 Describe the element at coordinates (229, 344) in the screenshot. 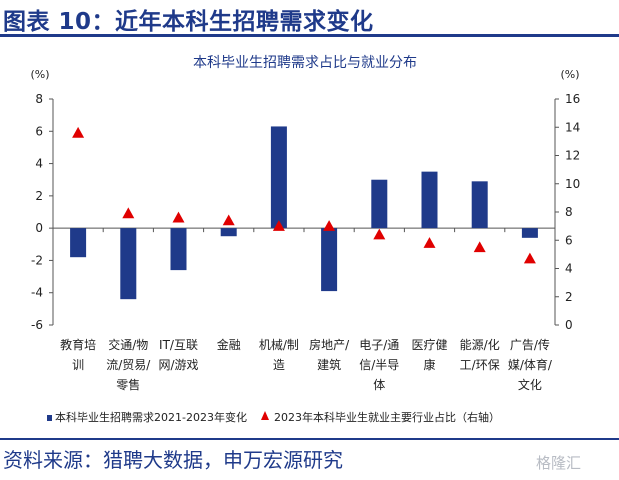

I see `category-label: 金融` at that location.